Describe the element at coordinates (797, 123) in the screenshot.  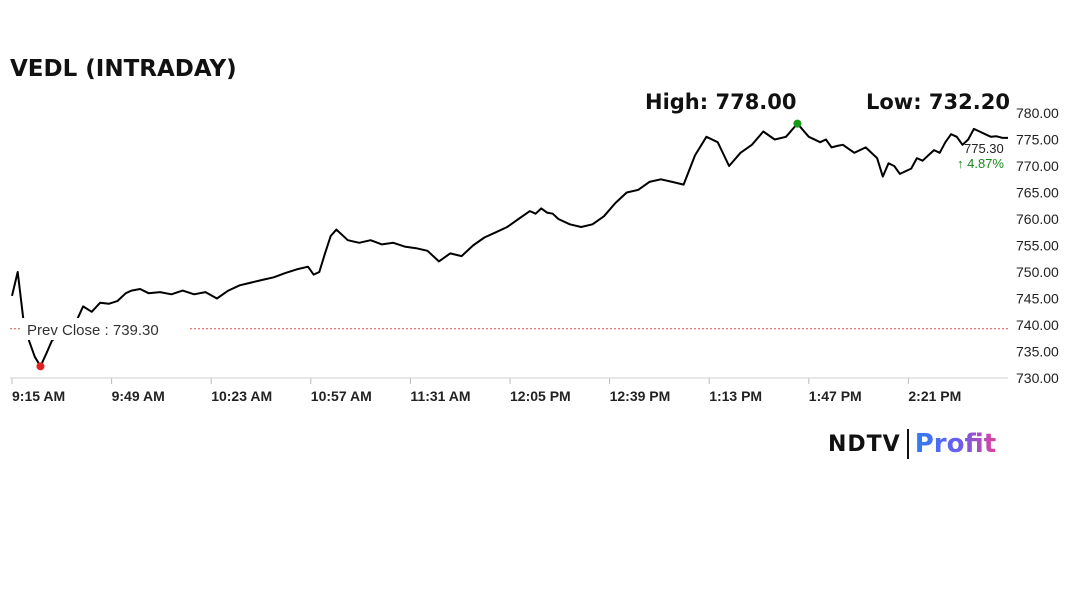
I see `high-marker` at that location.